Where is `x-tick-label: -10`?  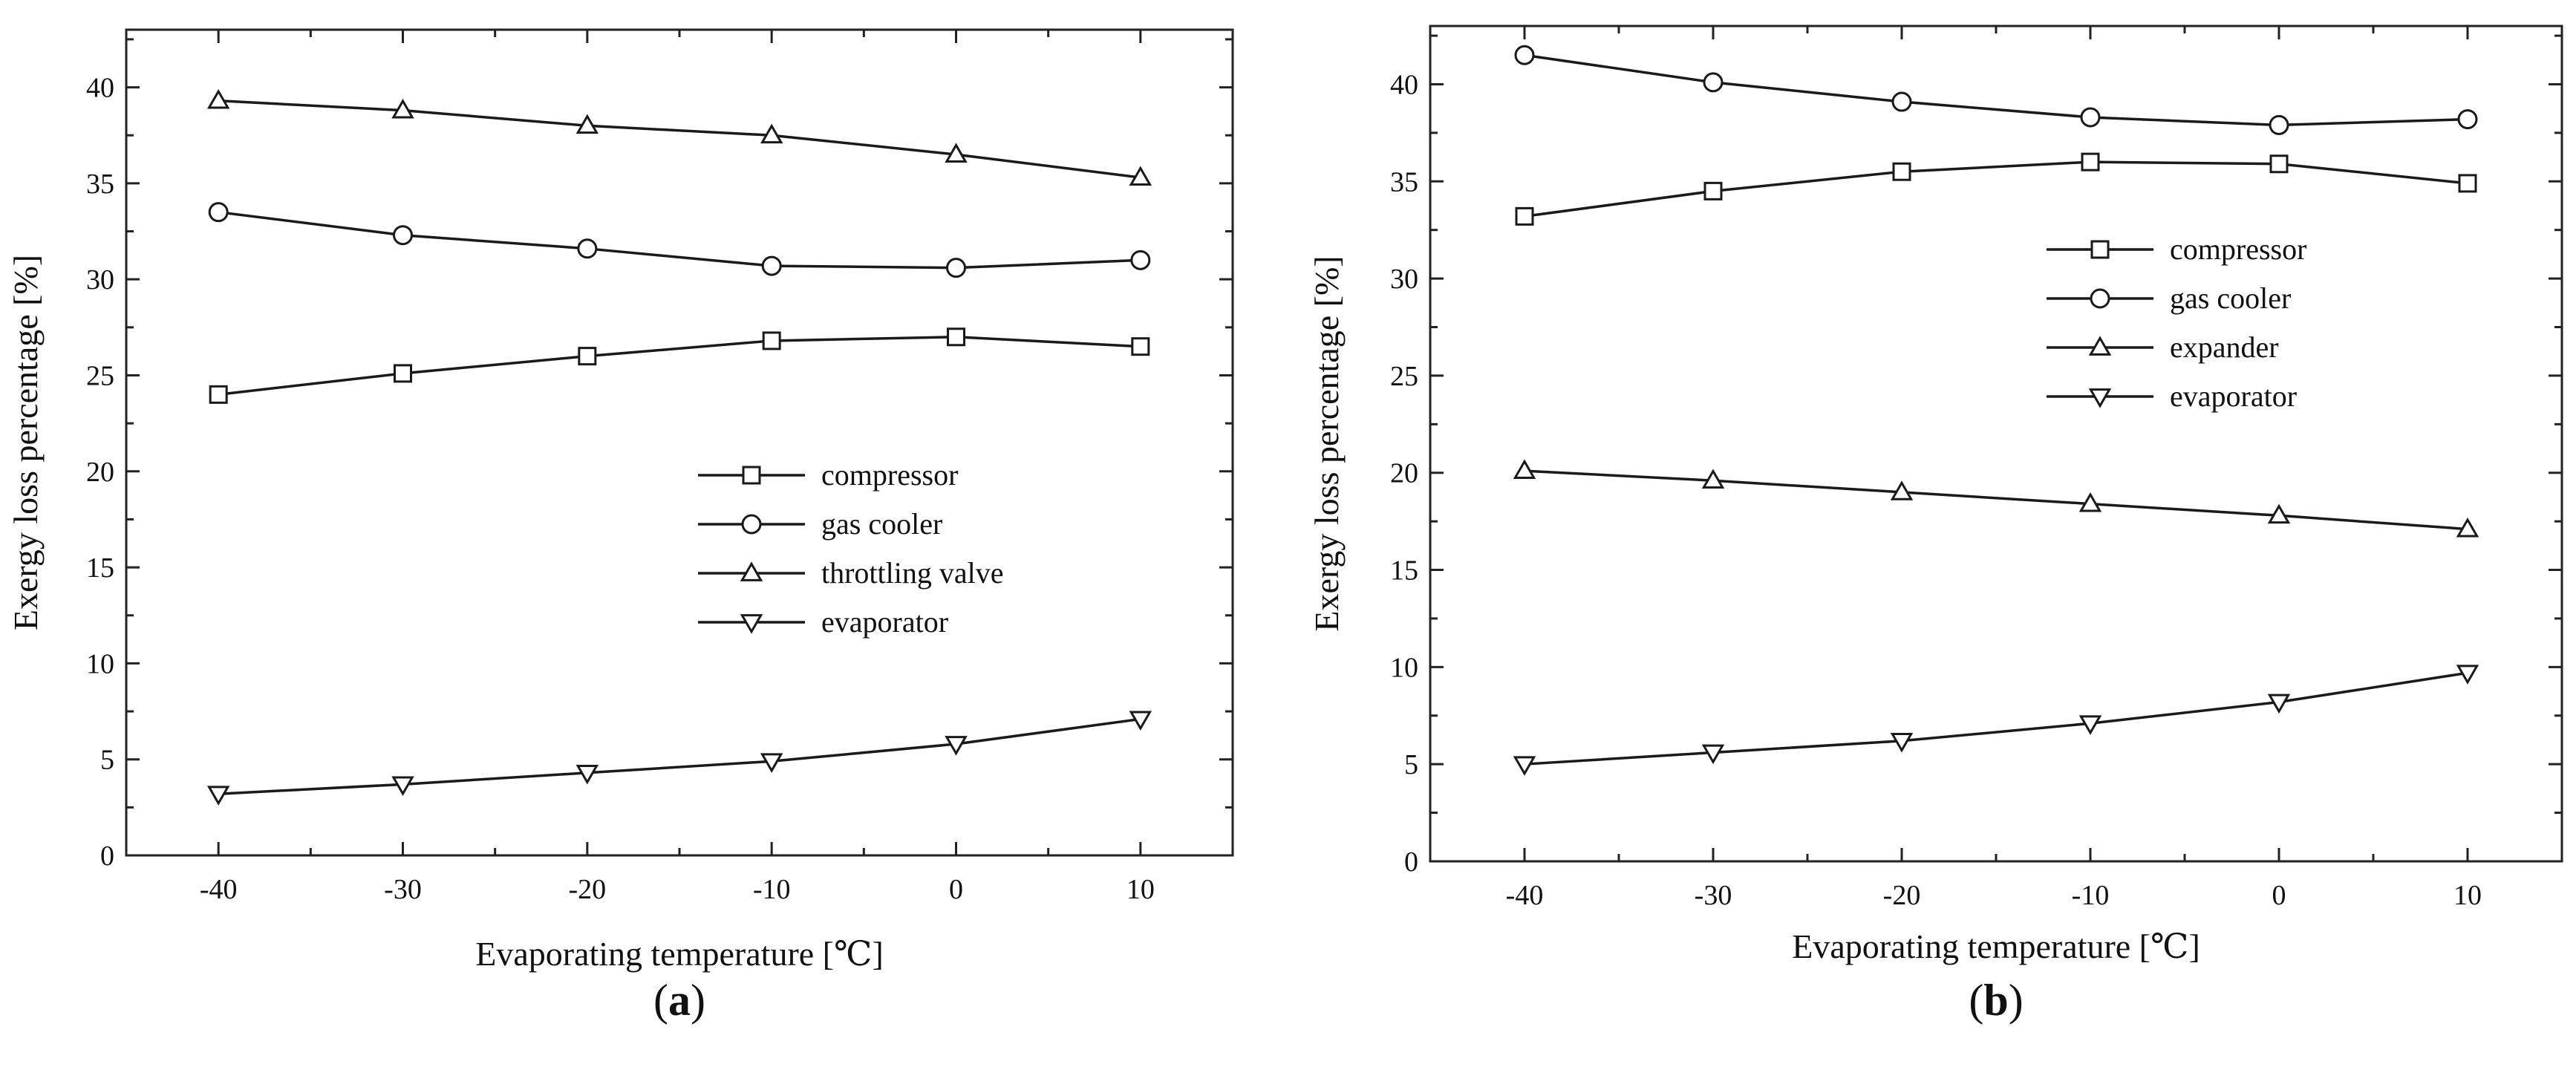 x-tick-label: -10 is located at coordinates (772, 889).